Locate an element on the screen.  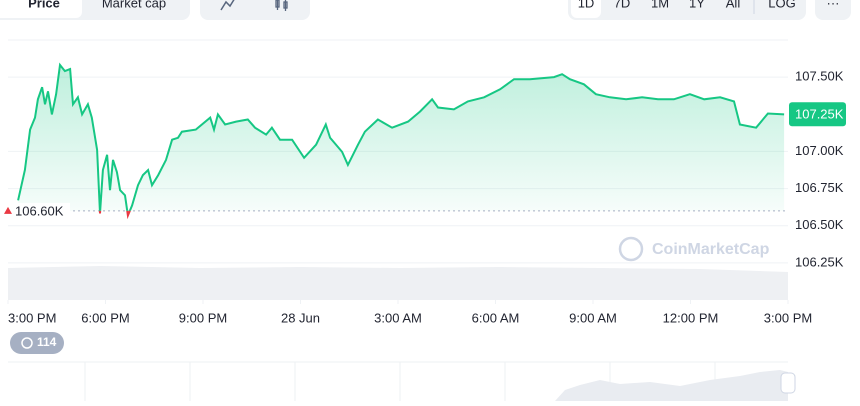
y-tick-label: 107.00K is located at coordinates (819, 150).